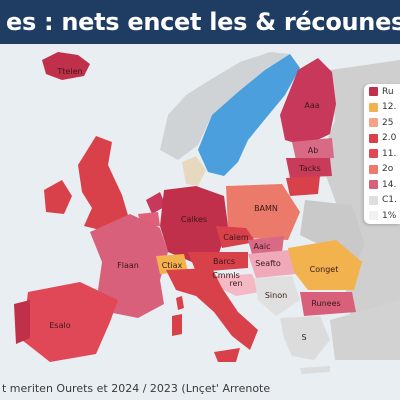  I want to click on legend-item: 11., so click(382, 154).